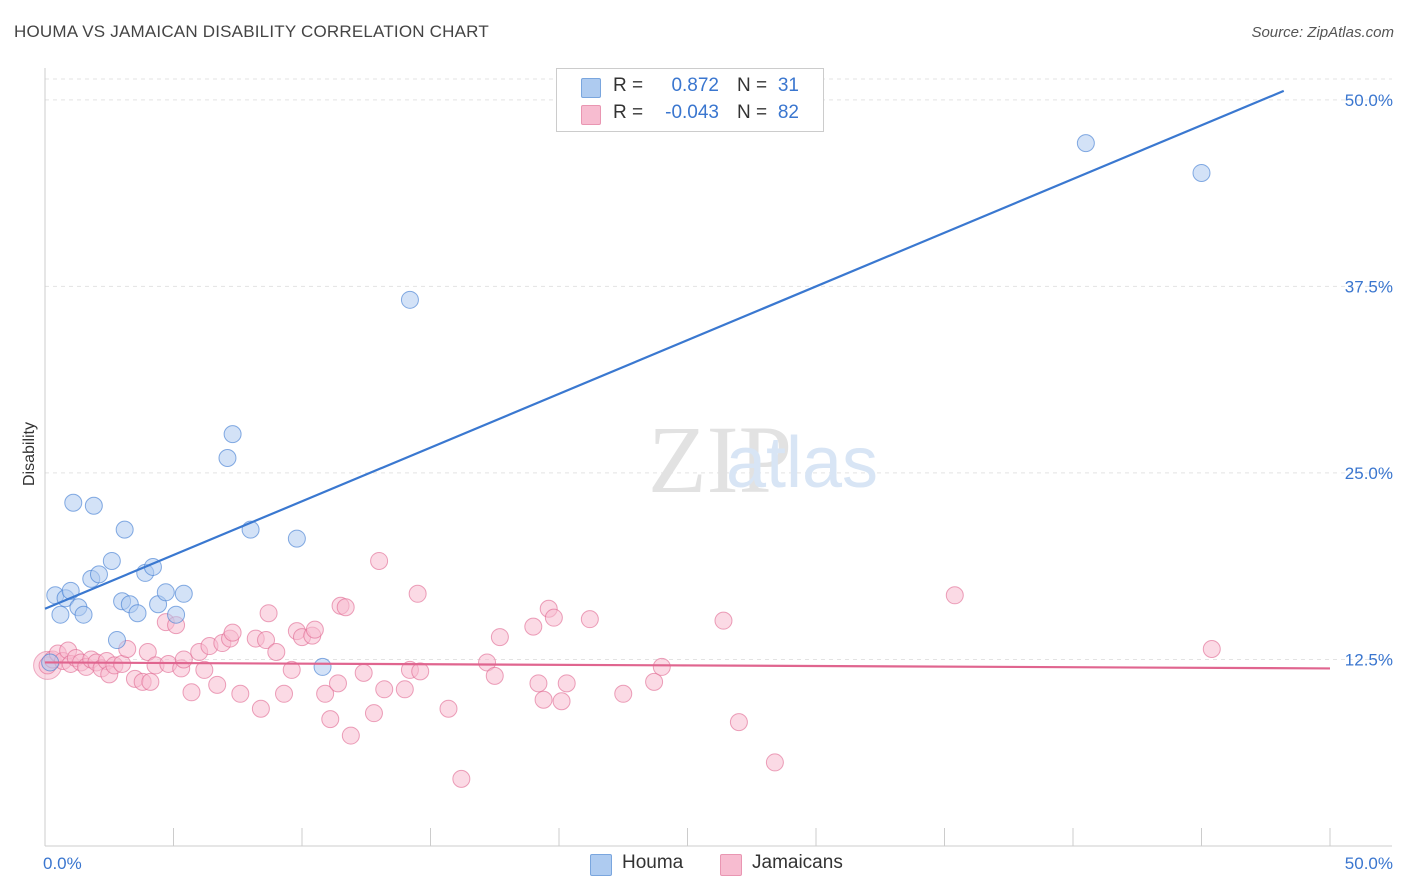  I want to click on x-tick-label: 50.0%, so click(1369, 863).